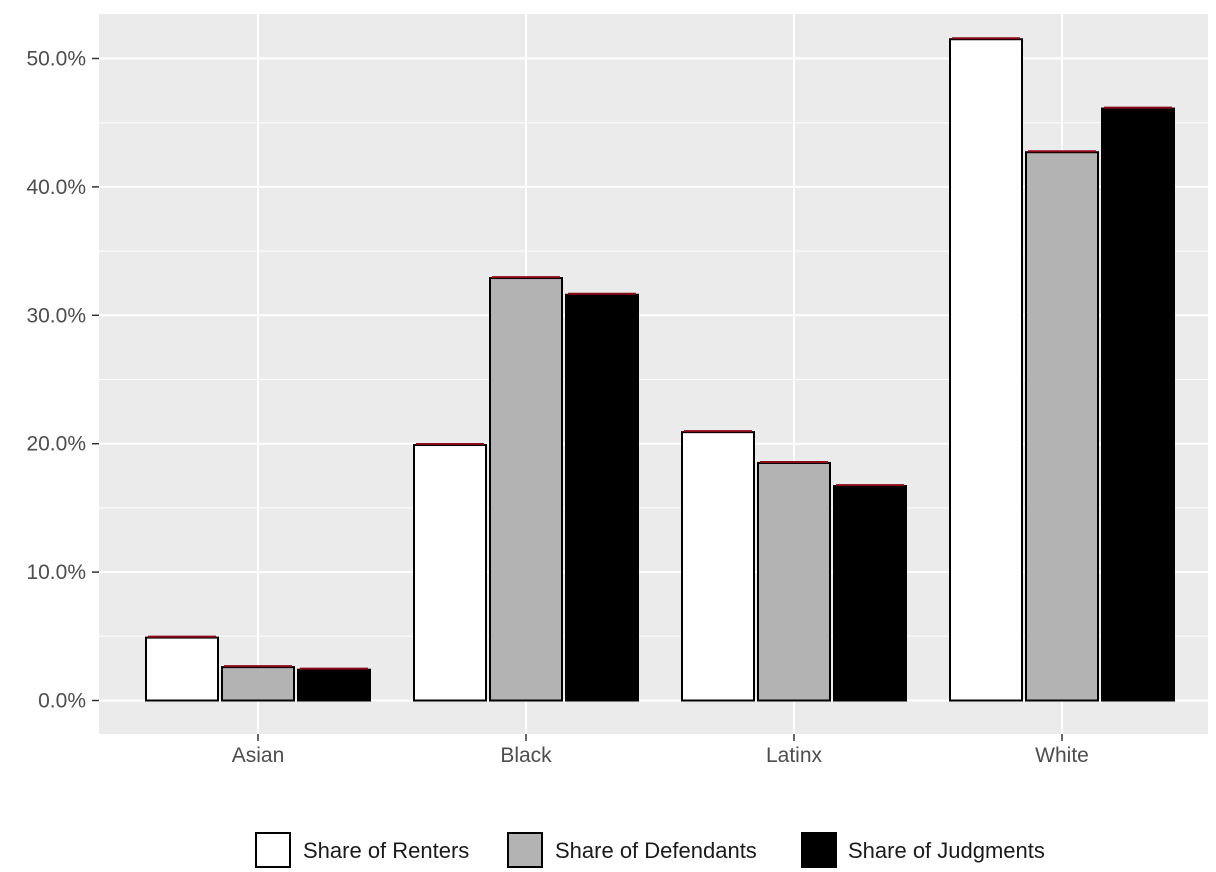 This screenshot has width=1216, height=872. I want to click on y-tick-label: 0.0%, so click(62, 701).